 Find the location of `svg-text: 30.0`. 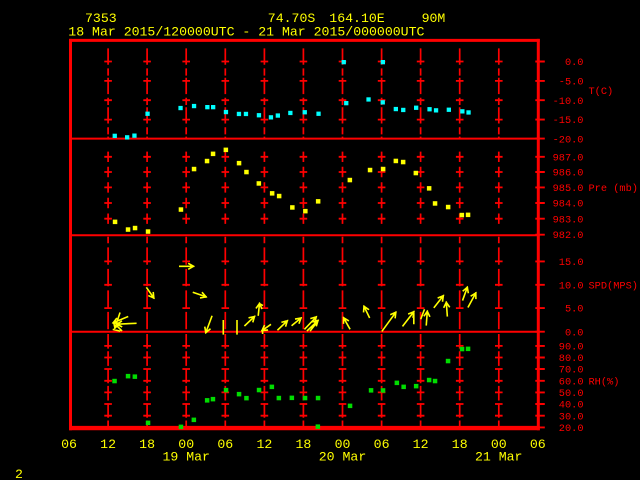

svg-text: 30.0 is located at coordinates (571, 417).